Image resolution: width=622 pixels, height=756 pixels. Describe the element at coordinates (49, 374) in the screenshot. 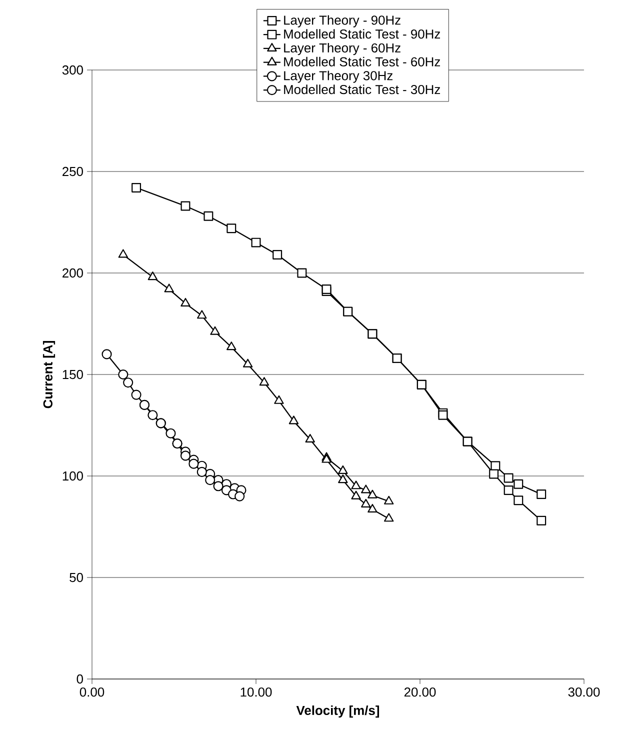

I see `y-axis-title: Current [A]` at that location.